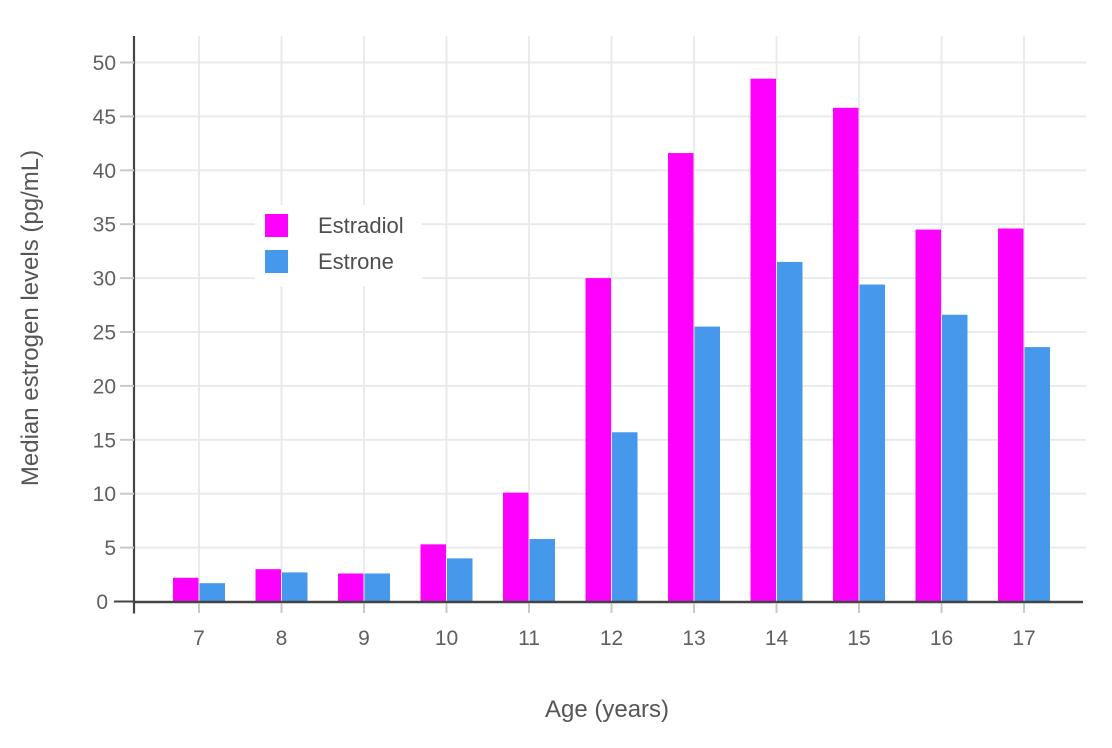  What do you see at coordinates (338, 245) in the screenshot?
I see `legend: Estradiol Estrone` at bounding box center [338, 245].